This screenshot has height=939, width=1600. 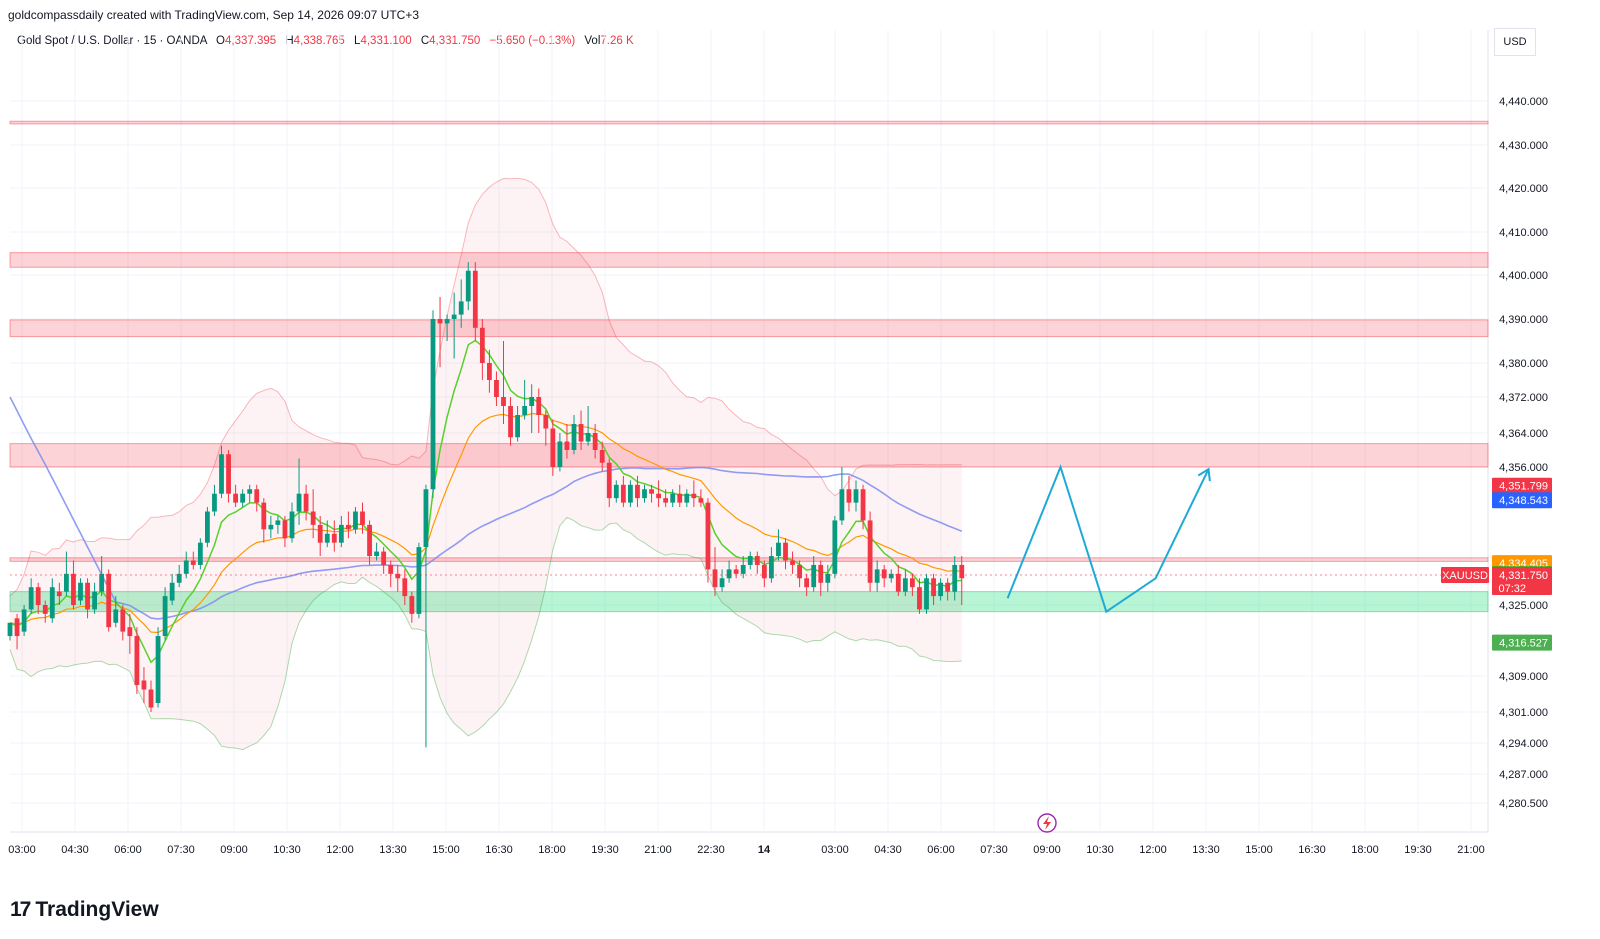 What do you see at coordinates (386, 41) in the screenshot?
I see `low-value: 4,331.100` at bounding box center [386, 41].